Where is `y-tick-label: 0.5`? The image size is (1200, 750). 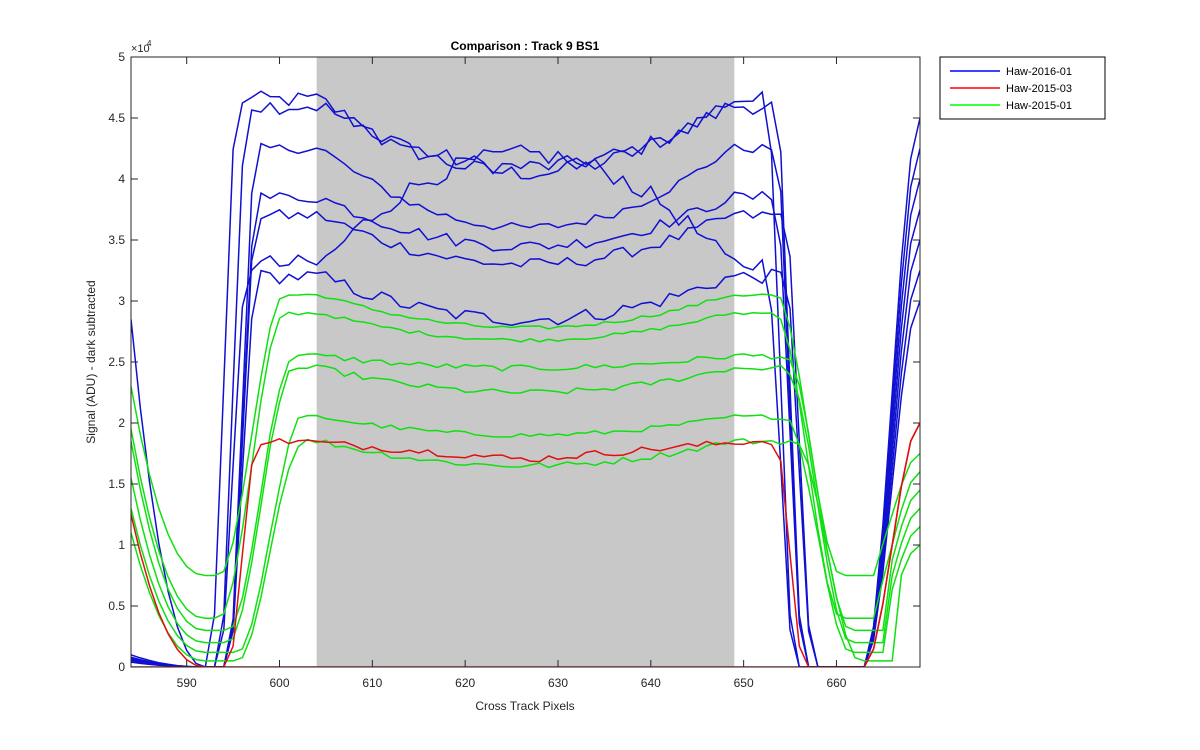 y-tick-label: 0.5 is located at coordinates (116, 606).